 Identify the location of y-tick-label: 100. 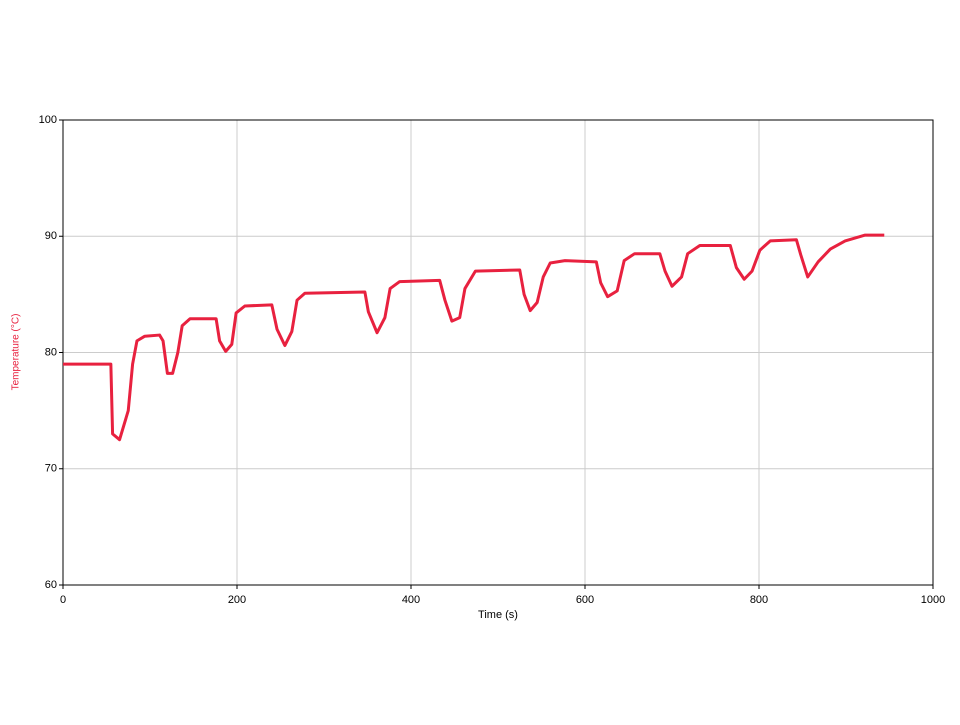
(48, 120).